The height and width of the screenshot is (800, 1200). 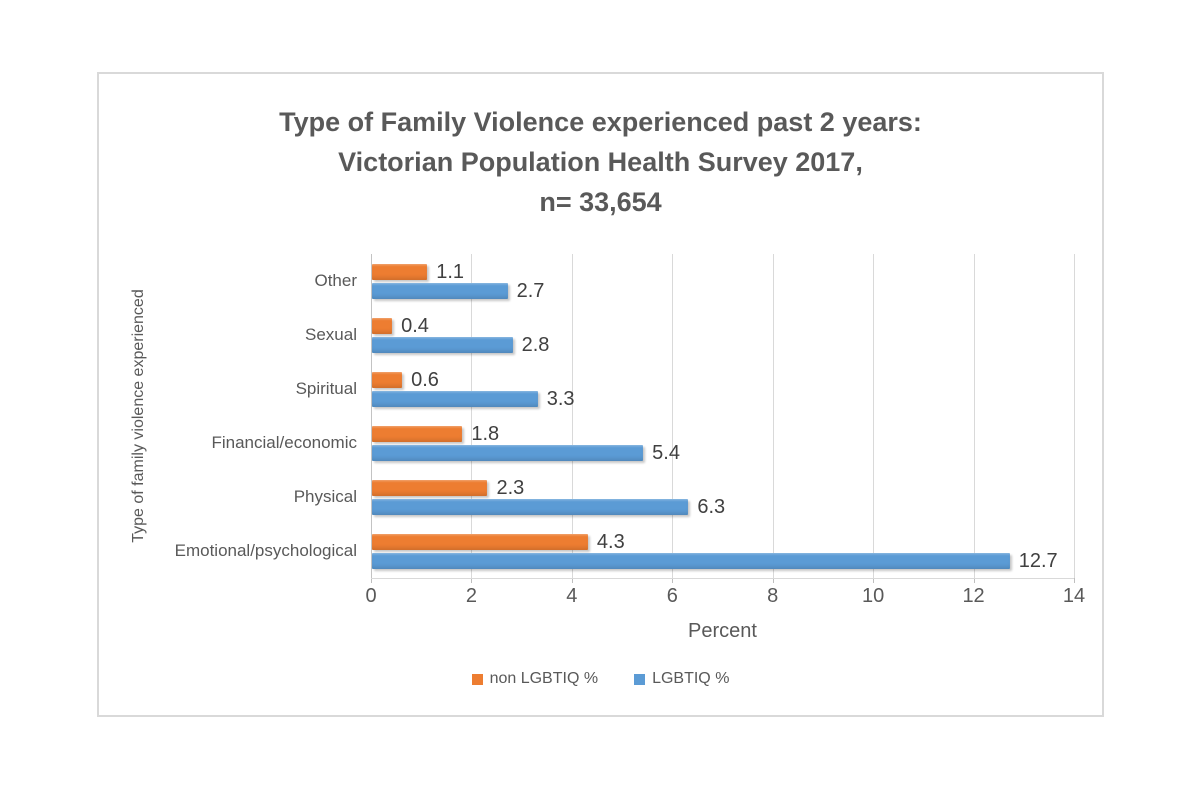 I want to click on x-tick-label: 8, so click(x=773, y=596).